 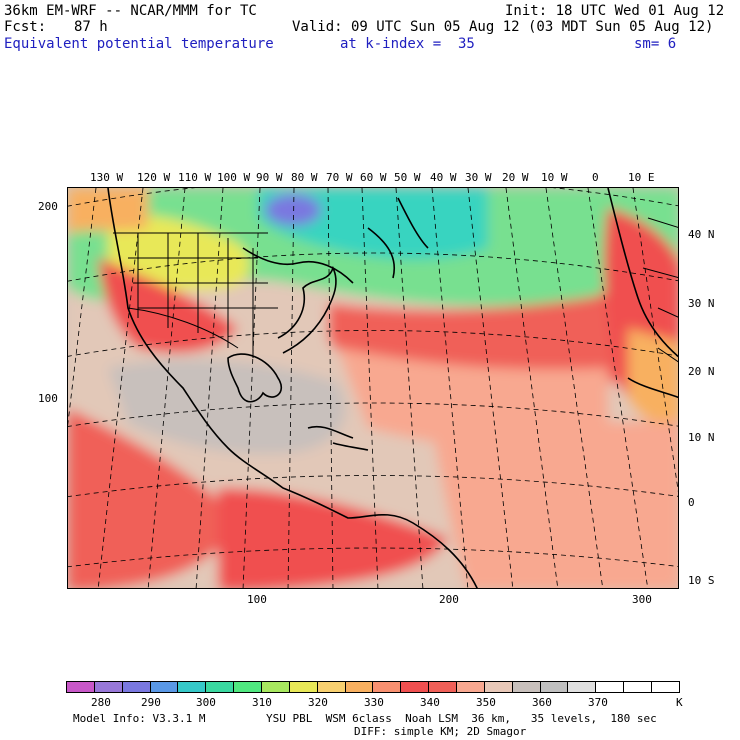 What do you see at coordinates (304, 177) in the screenshot?
I see `lon-label: 80 W` at bounding box center [304, 177].